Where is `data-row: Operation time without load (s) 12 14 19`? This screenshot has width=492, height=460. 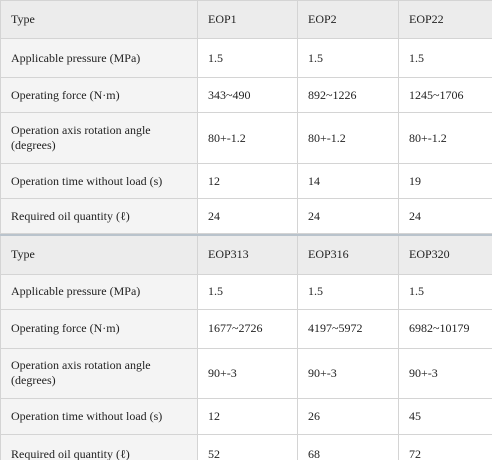
data-row: Operation time without load (s) 12 14 19 is located at coordinates (246, 181).